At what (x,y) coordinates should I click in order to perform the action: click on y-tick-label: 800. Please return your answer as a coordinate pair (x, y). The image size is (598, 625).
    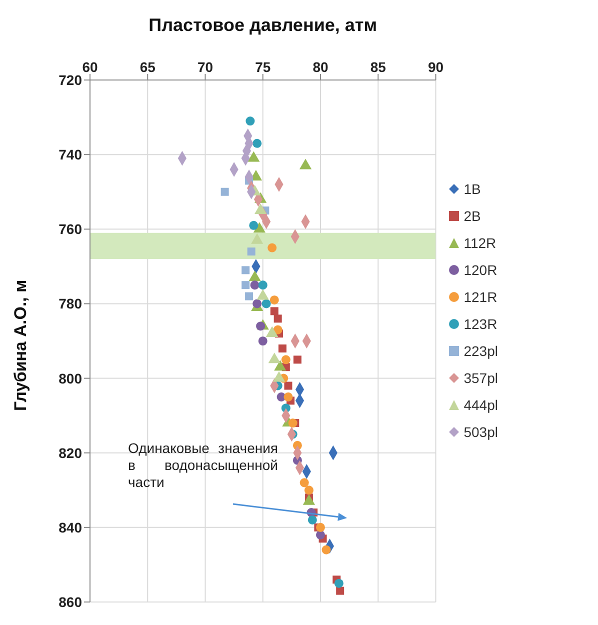
    Looking at the image, I should click on (70, 378).